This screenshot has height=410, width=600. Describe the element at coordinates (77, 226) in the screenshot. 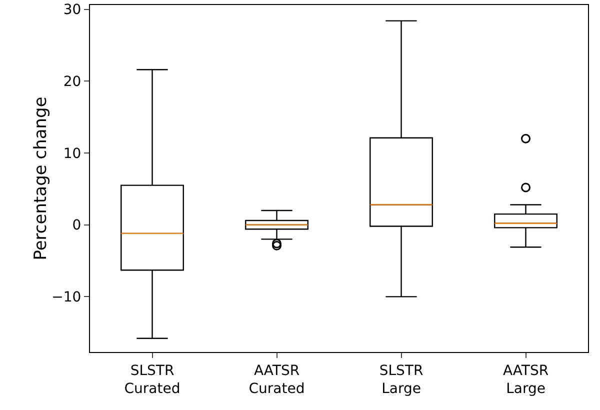

I see `y-tick-label: 0` at that location.